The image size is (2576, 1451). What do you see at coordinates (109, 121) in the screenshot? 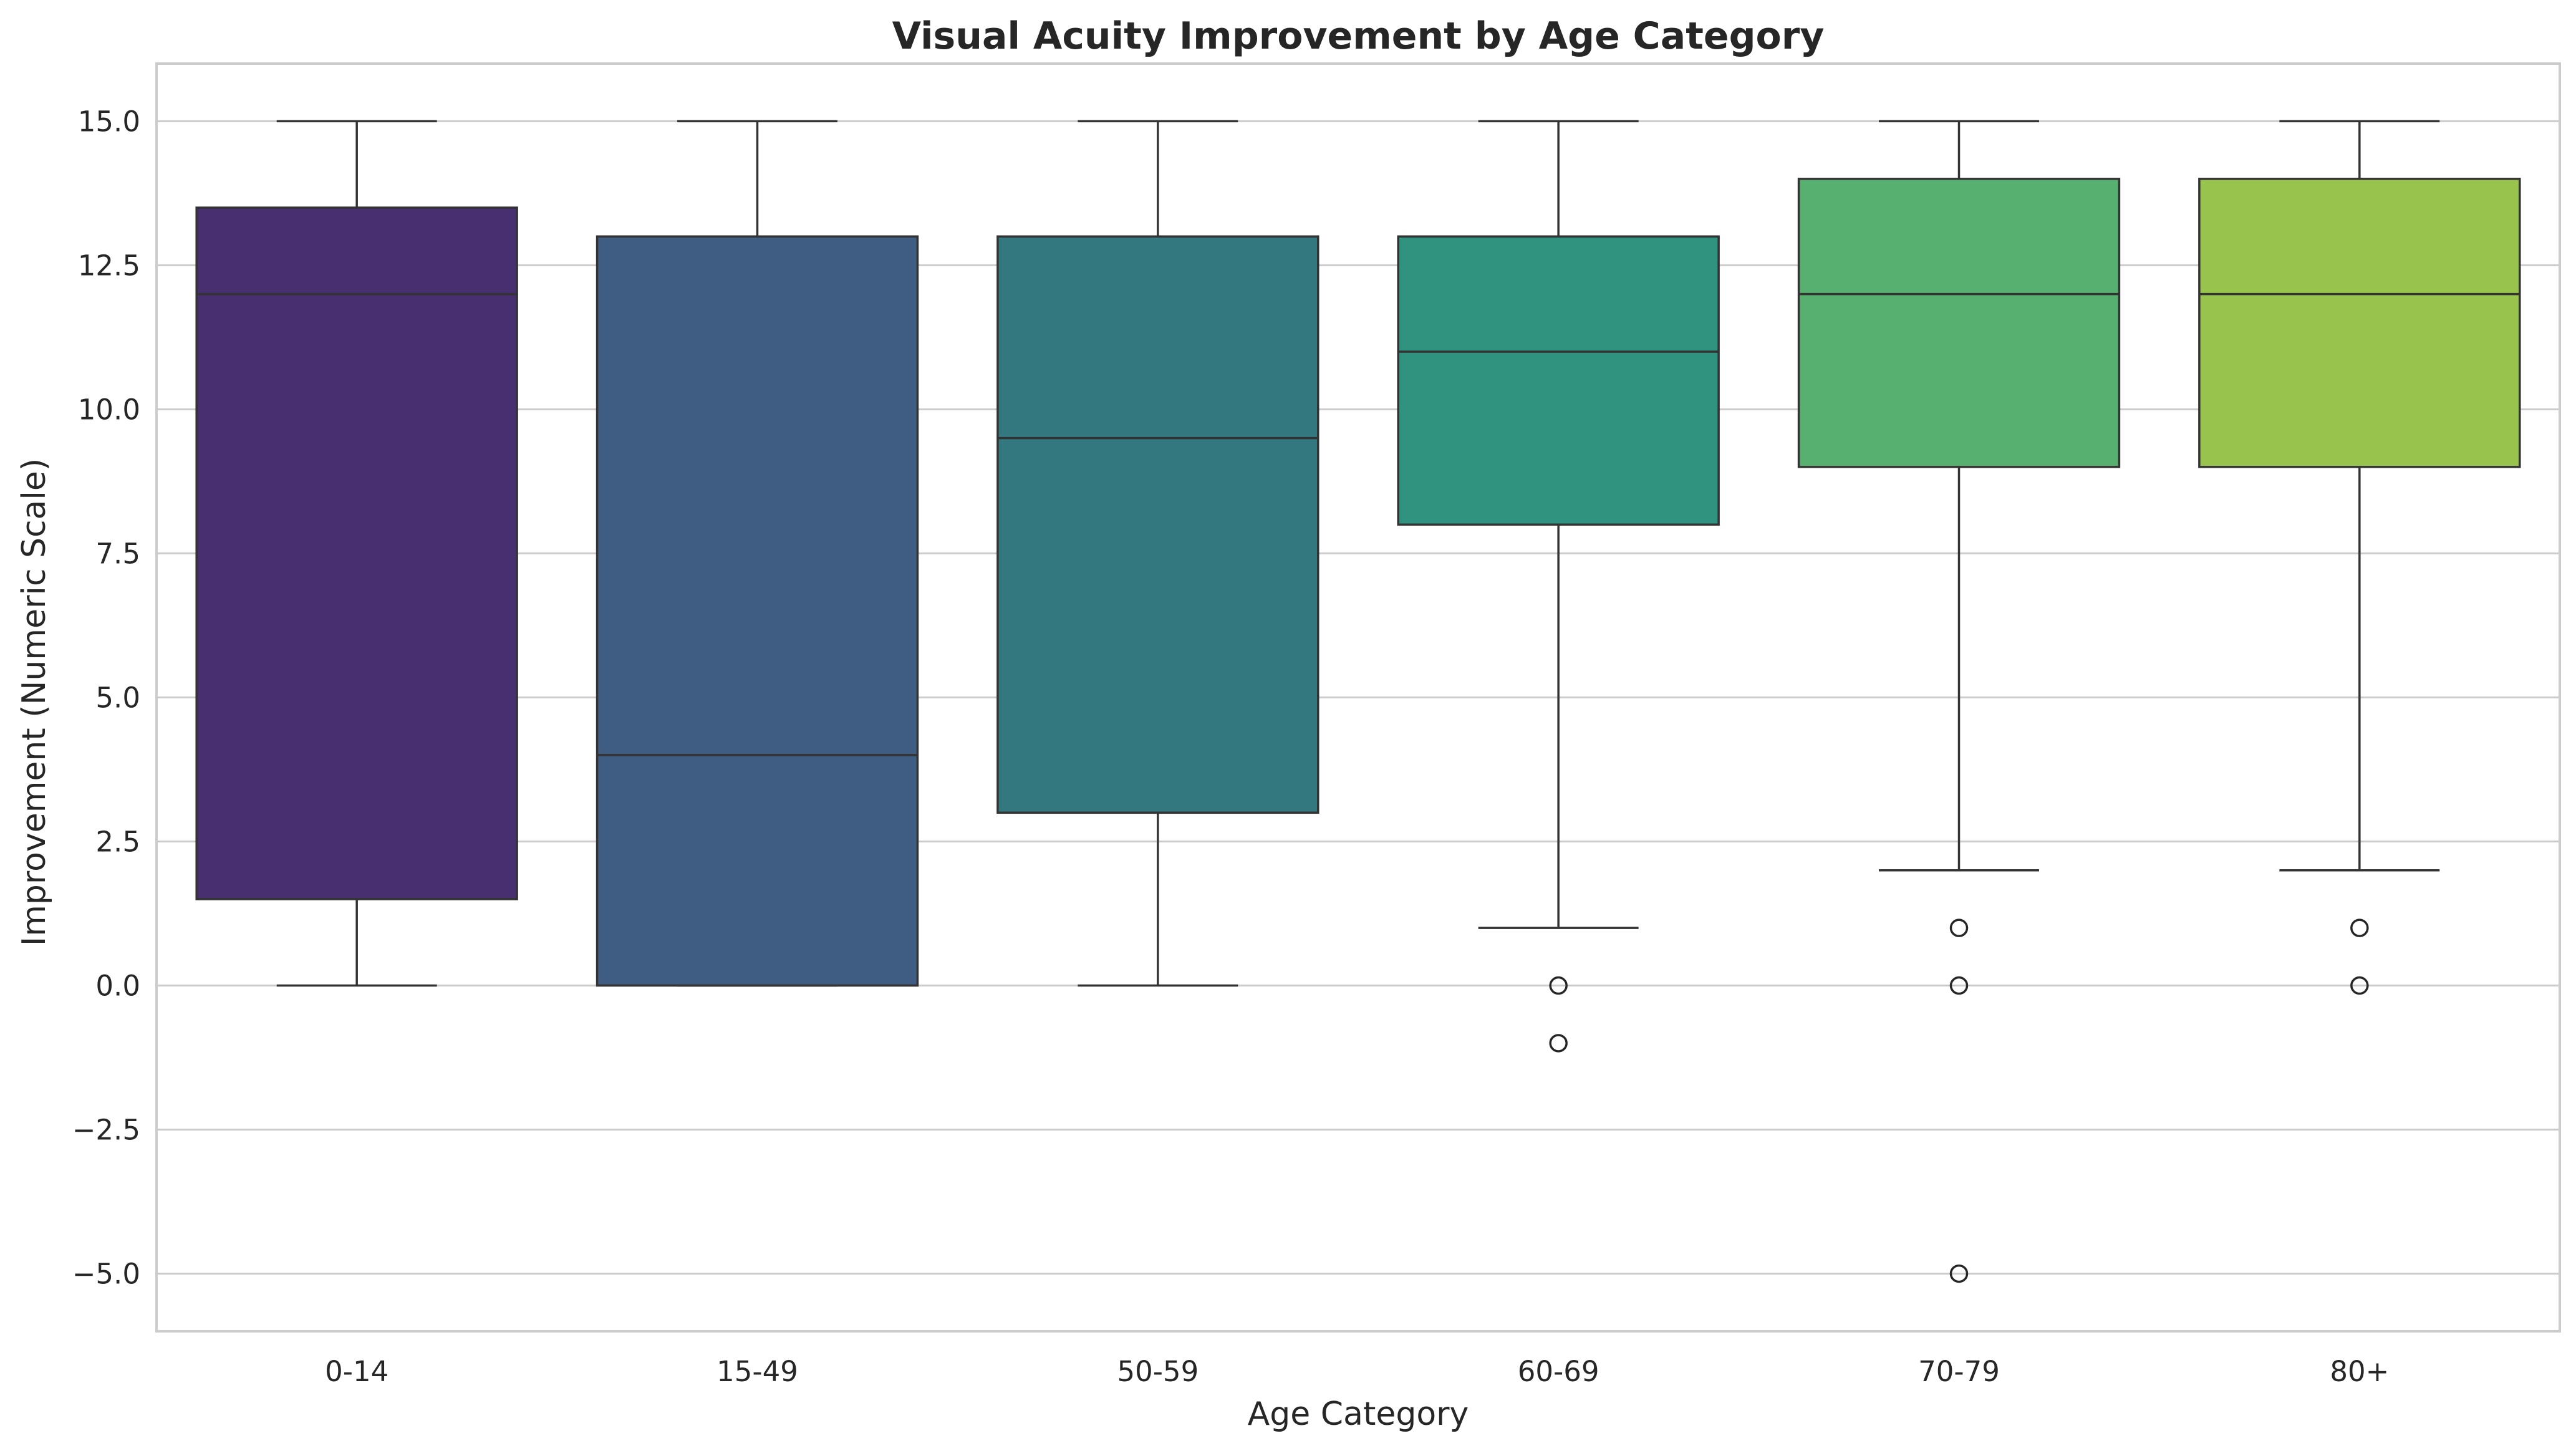
I see `y-tick-label: 15.0` at bounding box center [109, 121].